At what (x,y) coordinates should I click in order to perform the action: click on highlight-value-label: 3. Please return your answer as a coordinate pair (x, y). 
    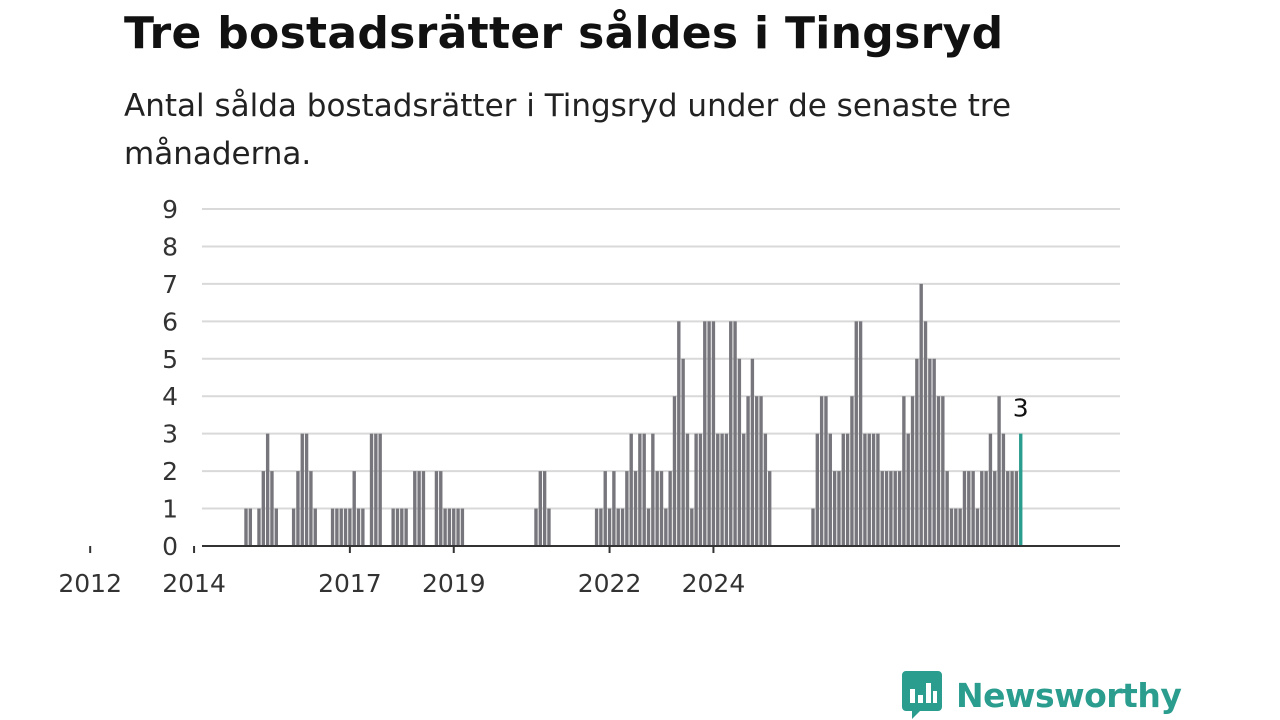
    Looking at the image, I should click on (1021, 408).